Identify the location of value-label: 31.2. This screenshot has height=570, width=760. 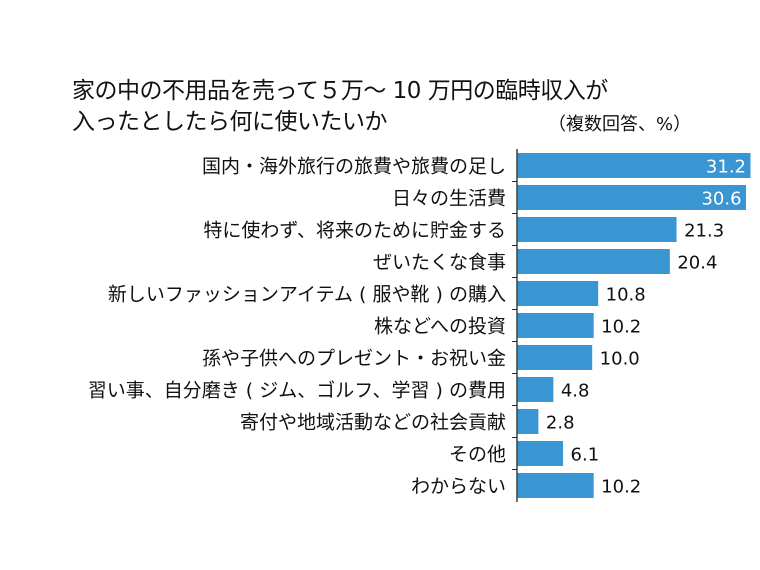
(726, 167).